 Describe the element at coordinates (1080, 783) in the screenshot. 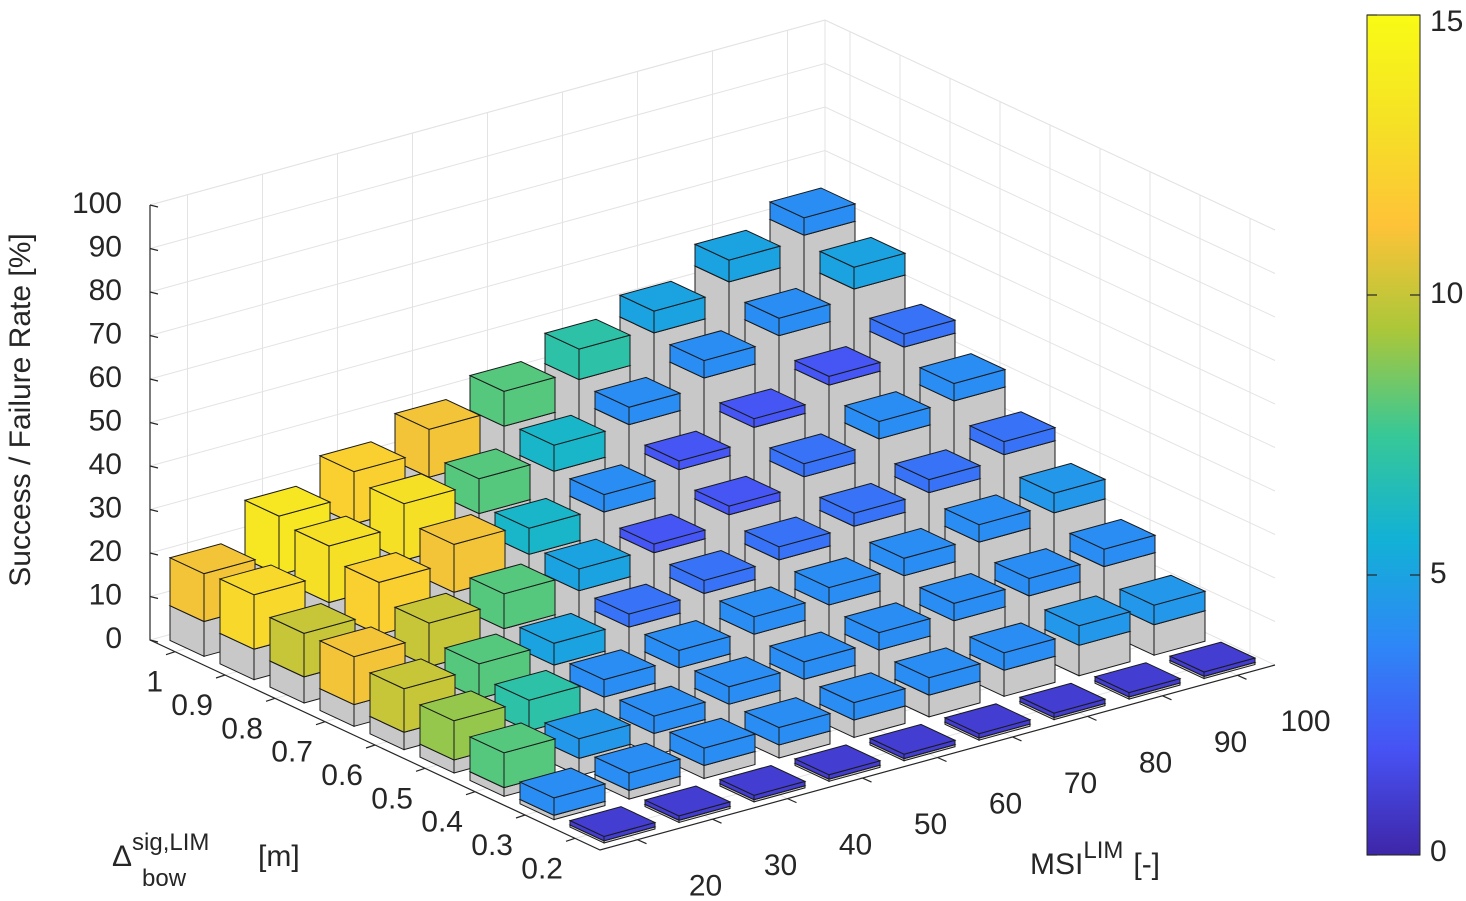

I see `x-tick-label: 70` at that location.